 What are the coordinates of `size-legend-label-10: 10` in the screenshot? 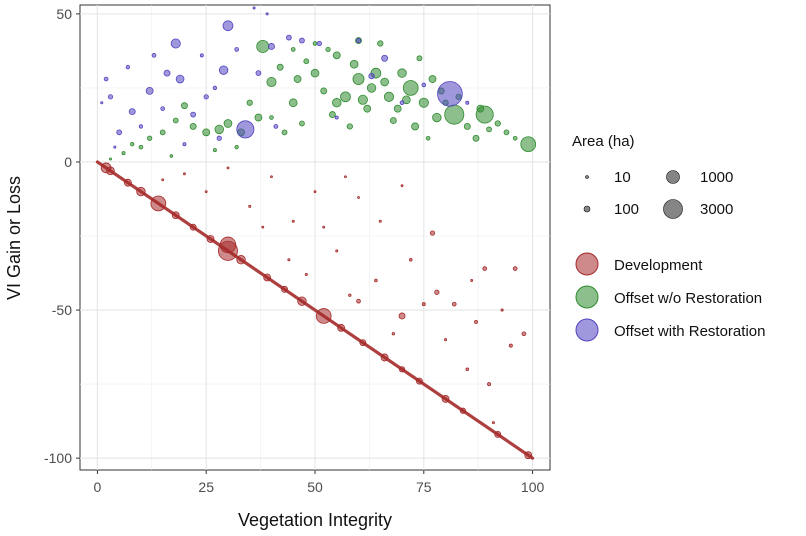 It's located at (622, 177).